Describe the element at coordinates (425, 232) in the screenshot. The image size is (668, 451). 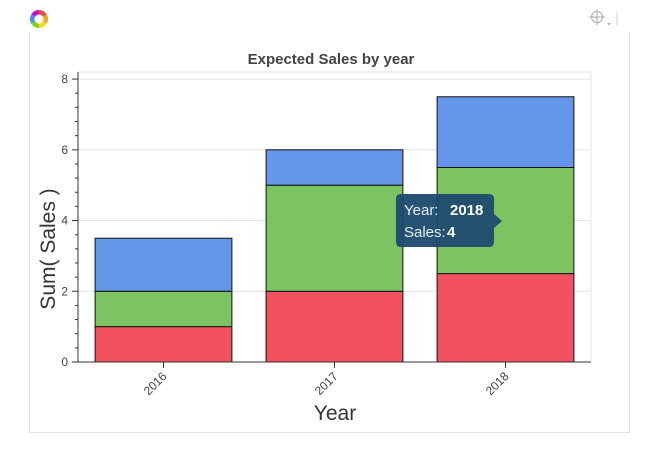
I see `tooltip-sales-label: Sales:` at that location.